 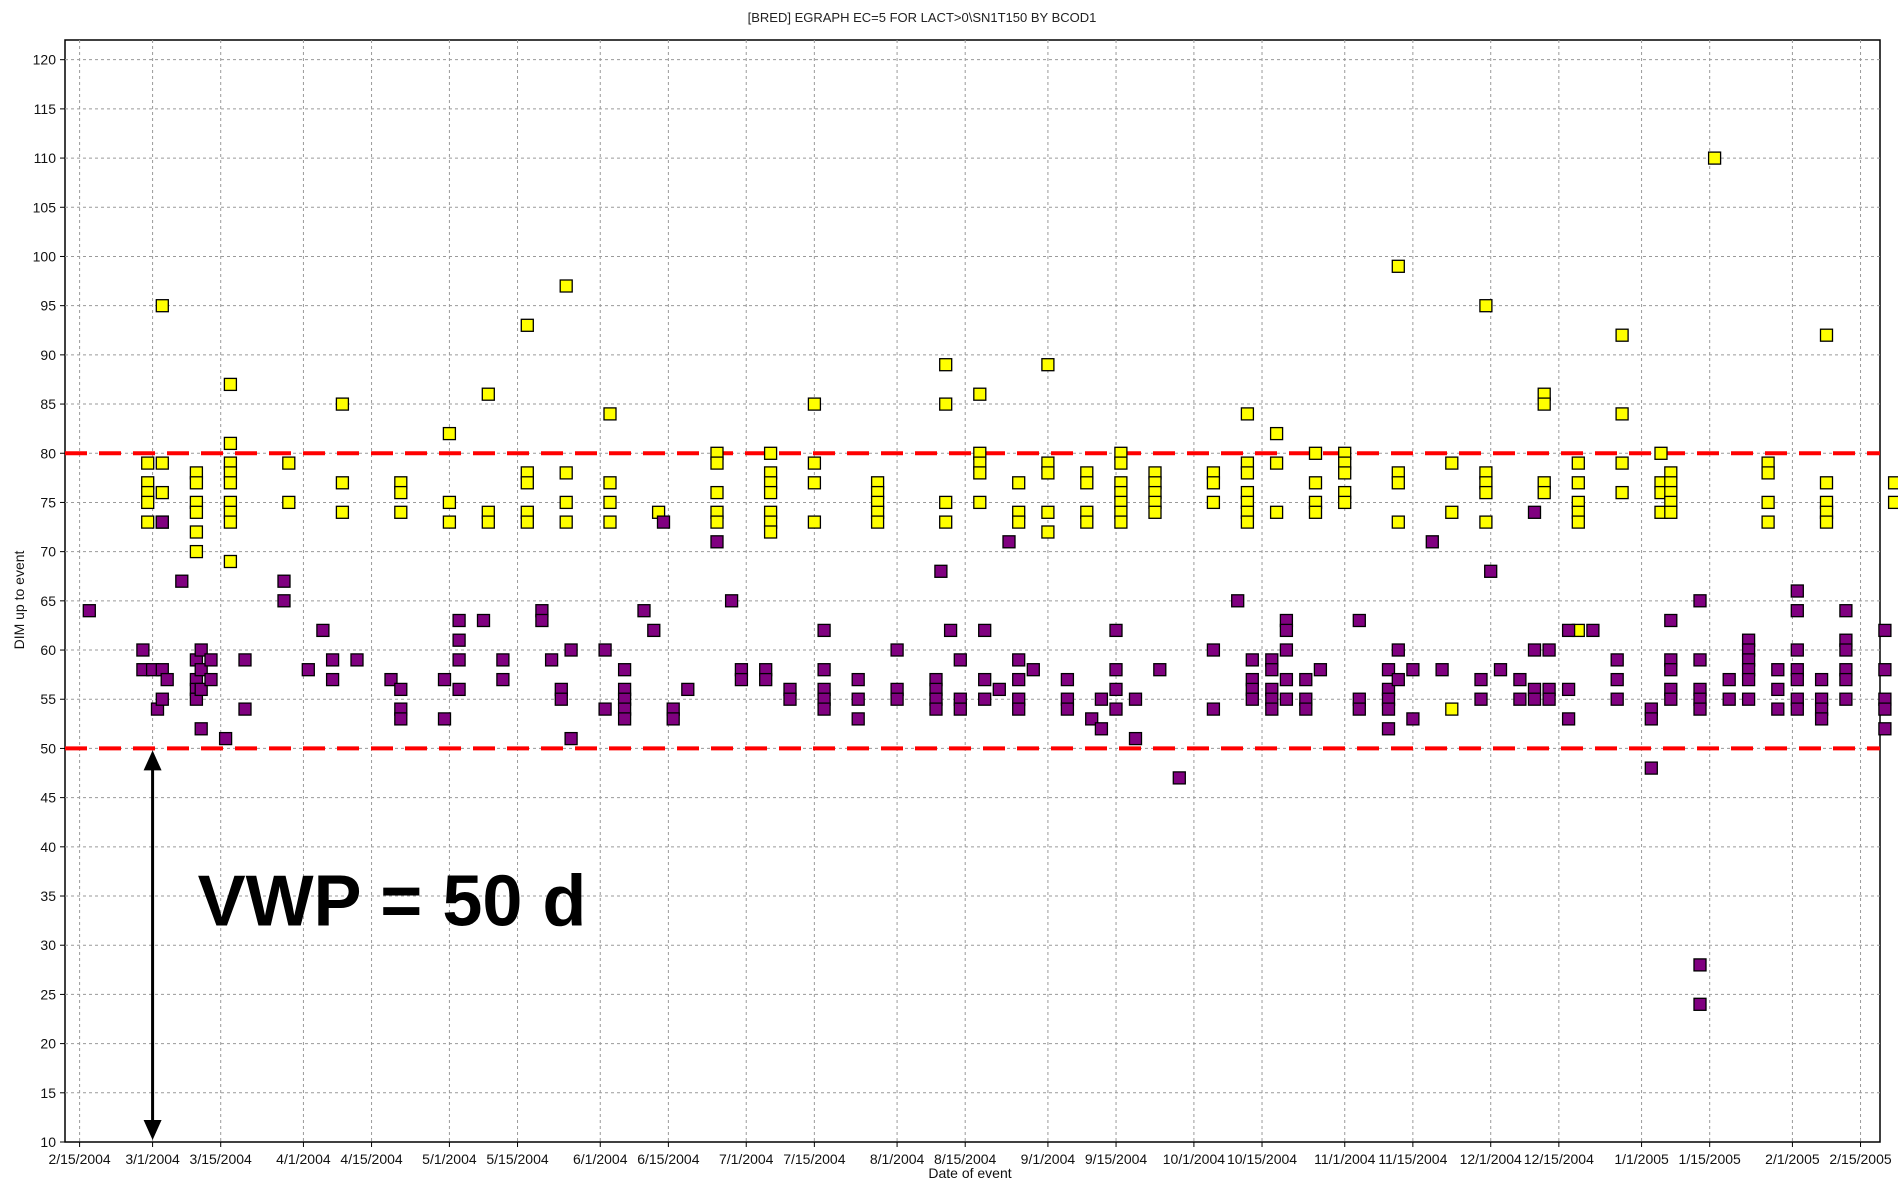 I want to click on vwp-arrow-head-up, so click(x=152, y=760).